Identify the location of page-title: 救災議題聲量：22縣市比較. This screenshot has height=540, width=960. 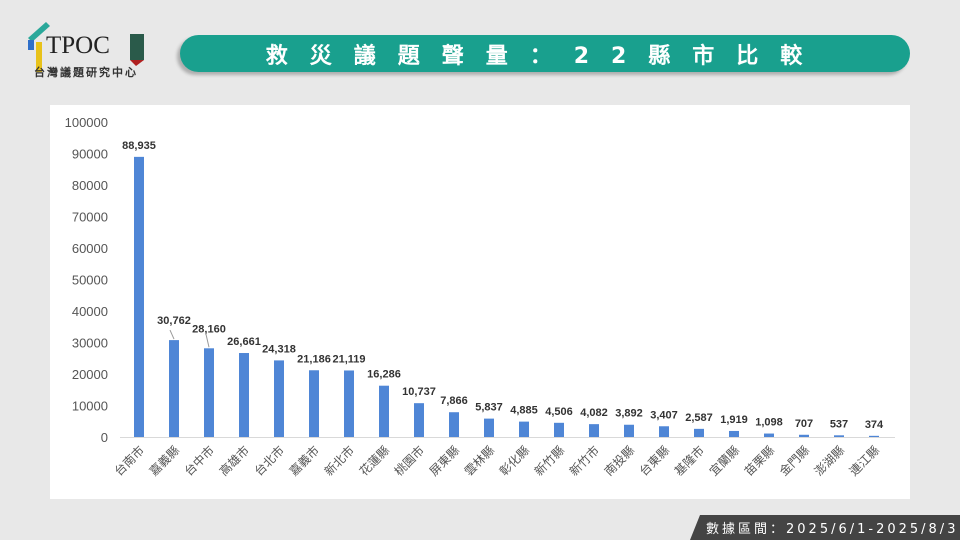
(545, 53).